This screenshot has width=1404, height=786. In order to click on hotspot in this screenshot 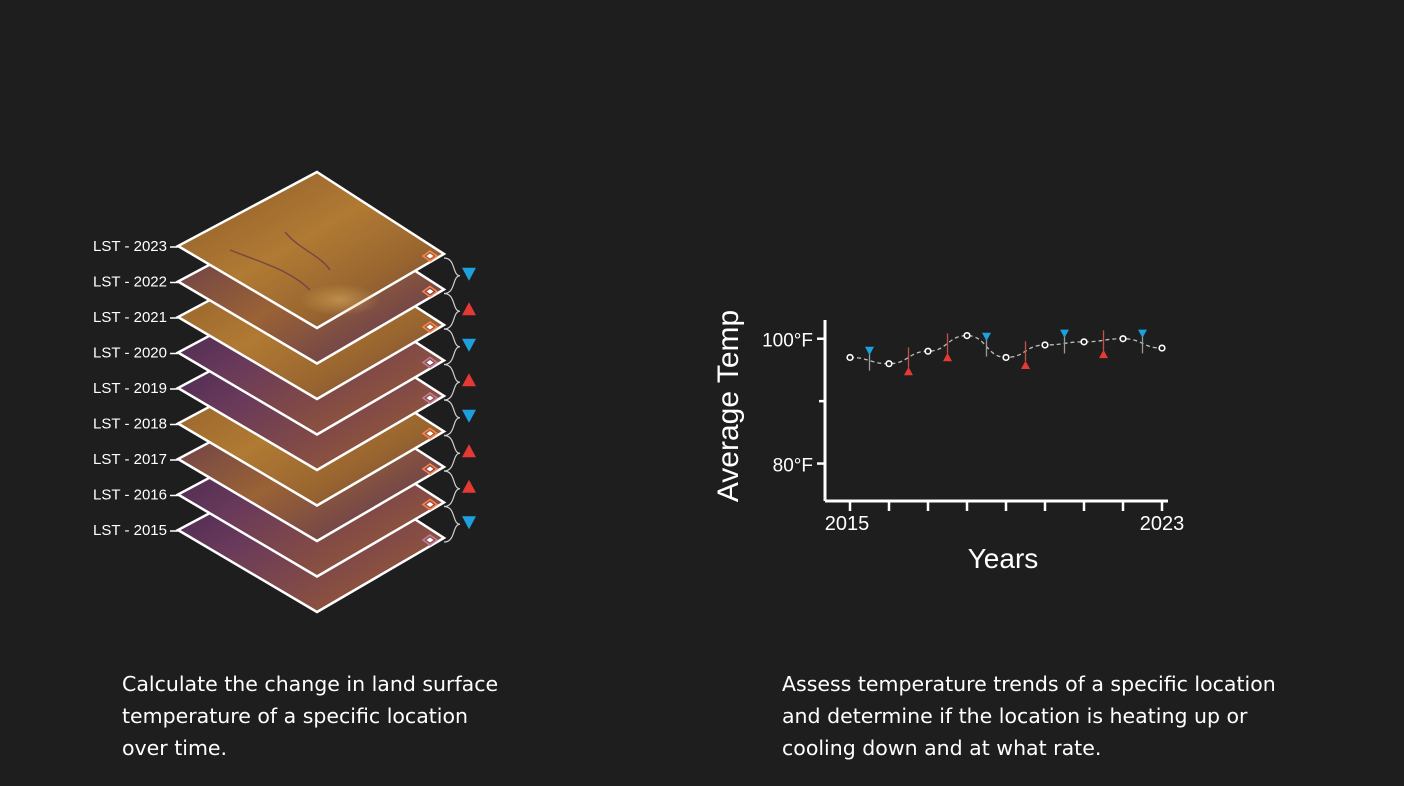, I will do `click(340, 300)`.